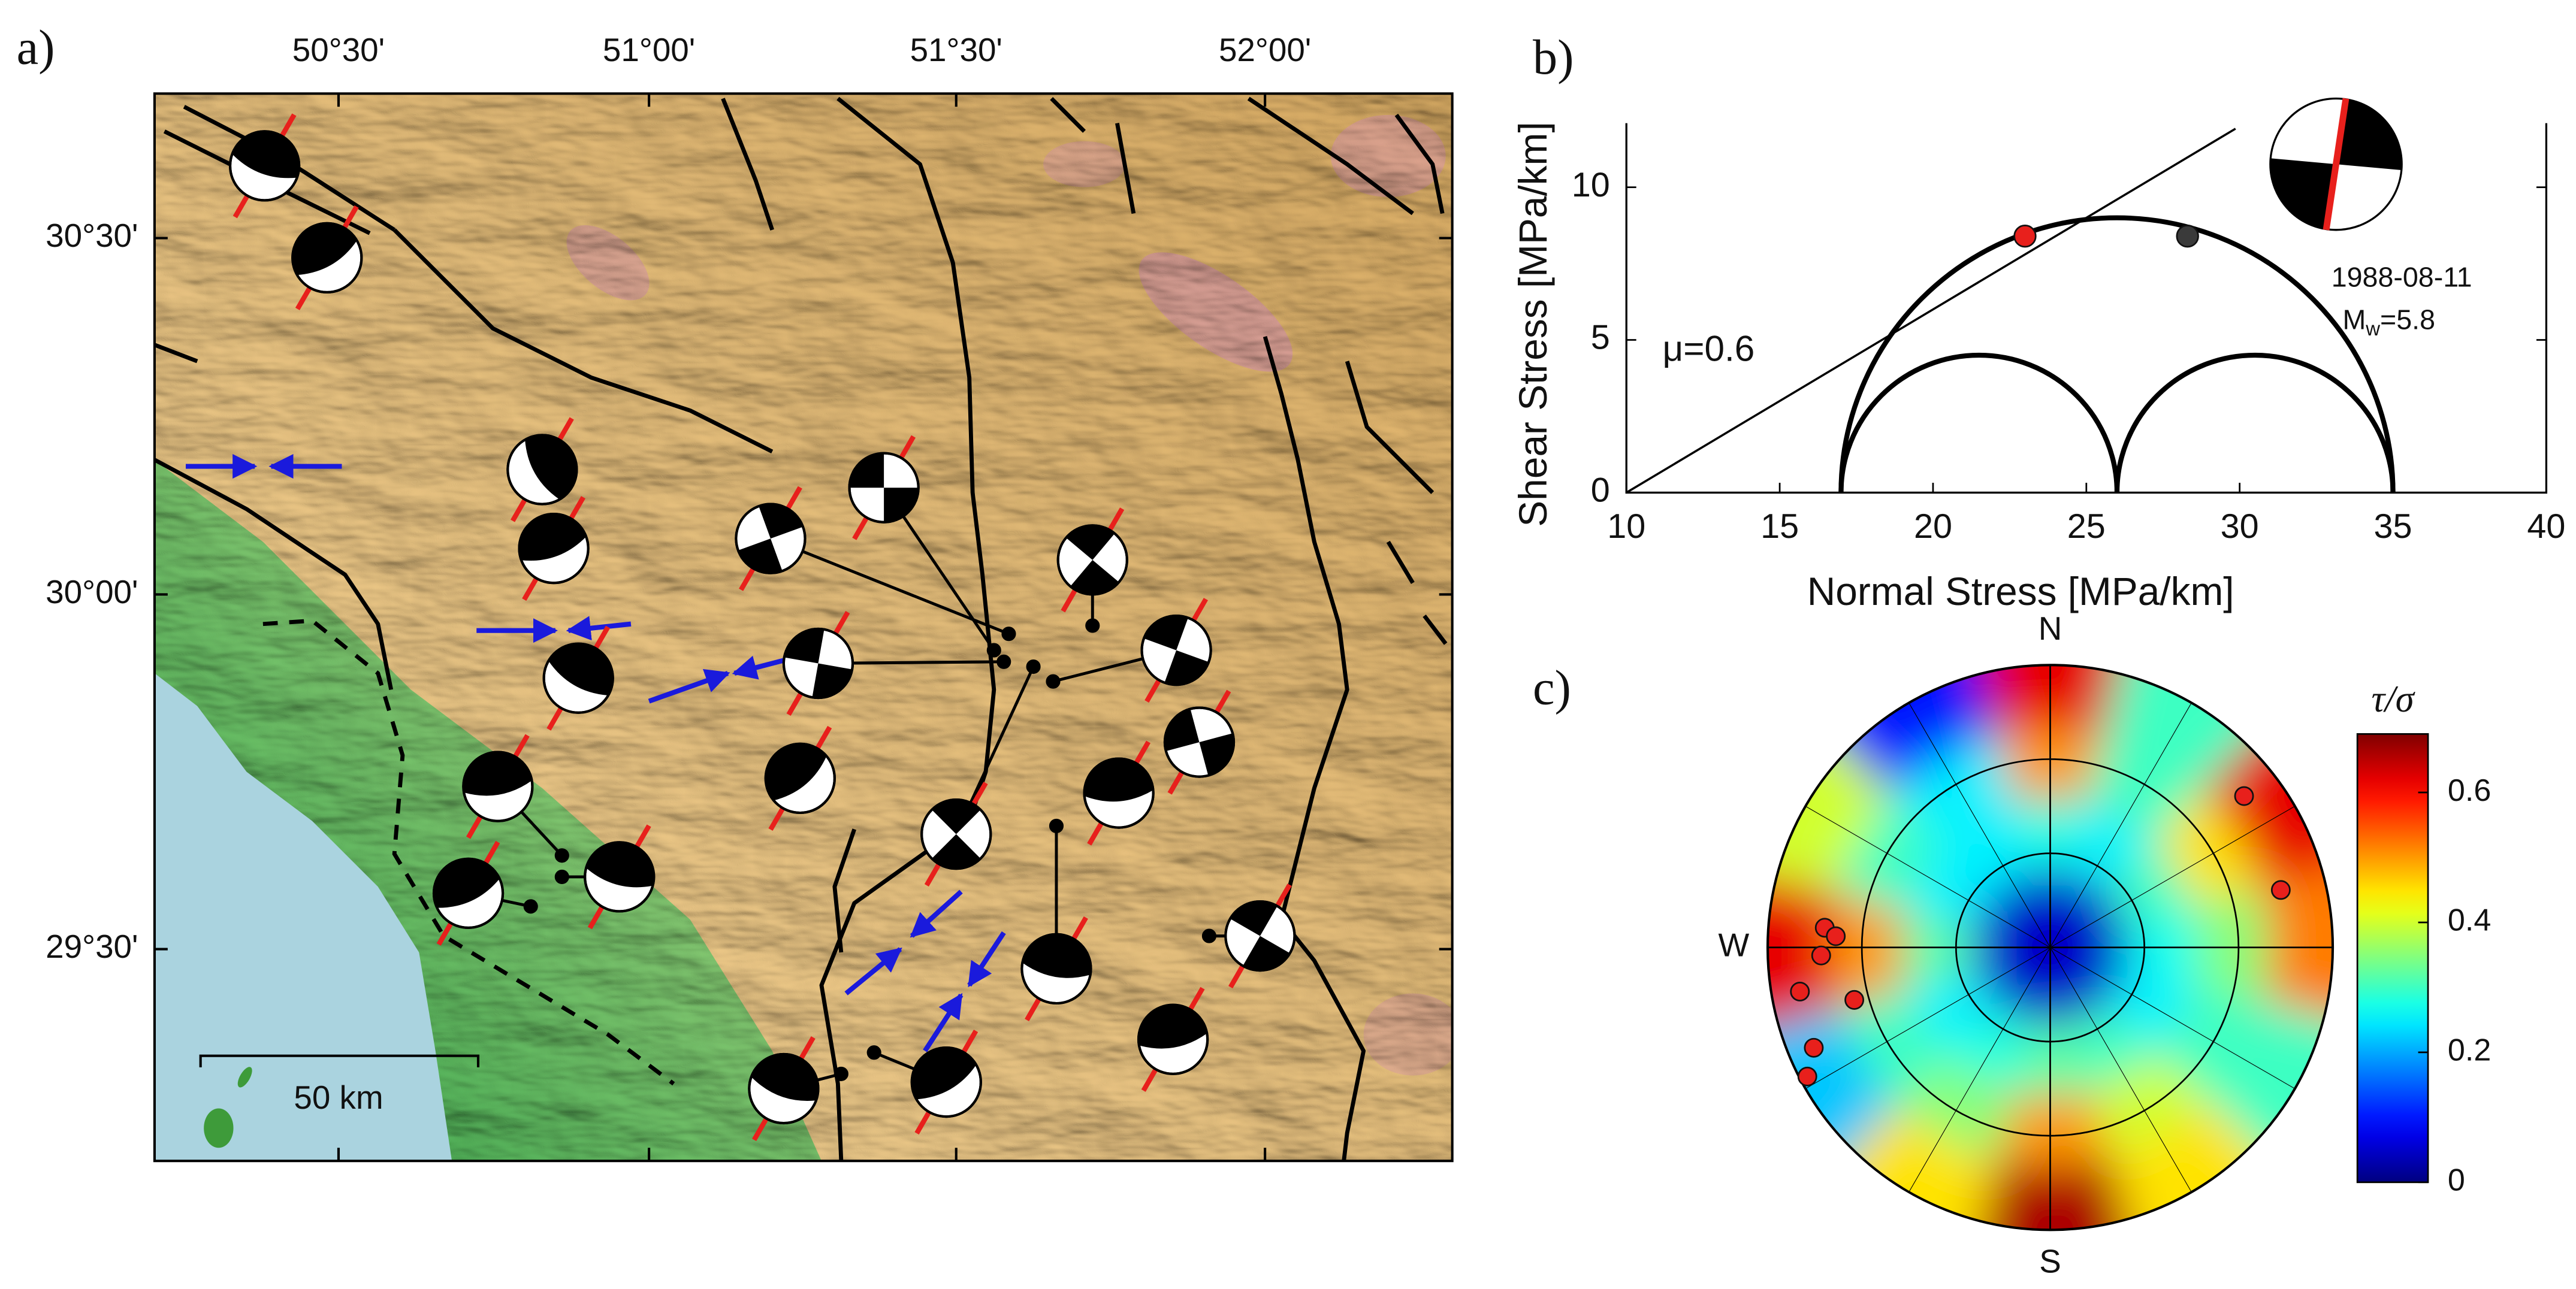 The height and width of the screenshot is (1289, 2576). I want to click on x-tick-label: 15, so click(1780, 526).